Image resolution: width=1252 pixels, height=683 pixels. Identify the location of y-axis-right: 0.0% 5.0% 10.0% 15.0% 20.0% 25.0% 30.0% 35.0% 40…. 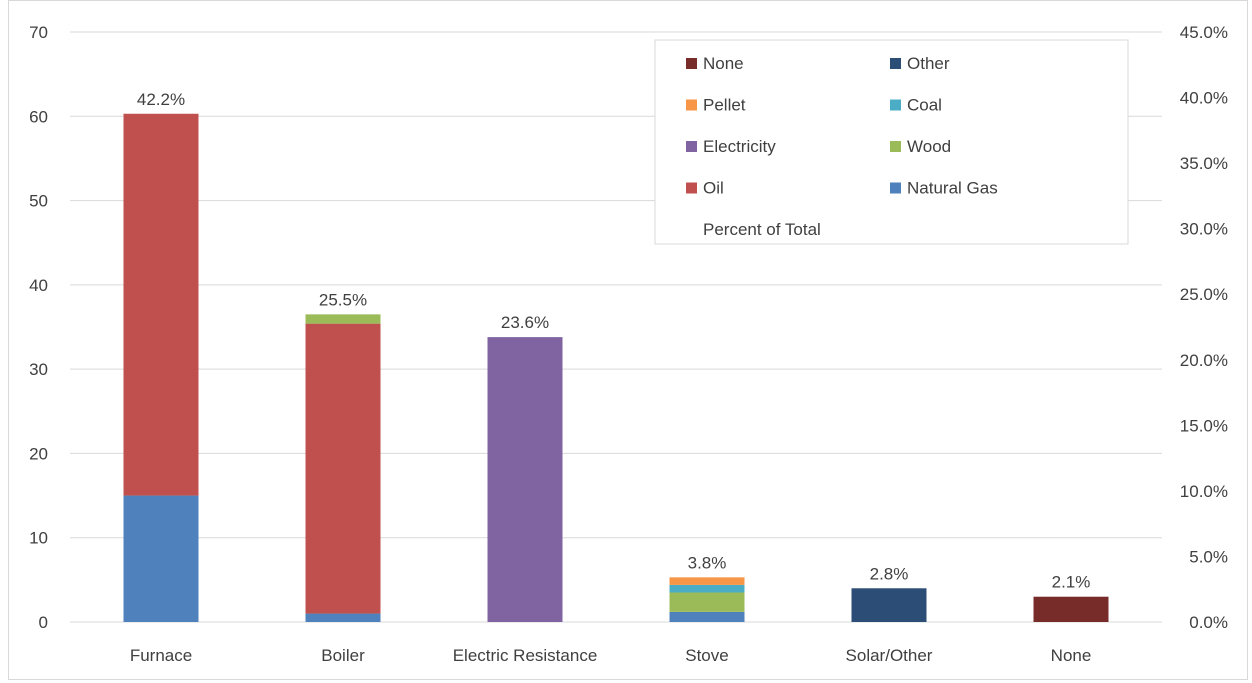
(1204, 327).